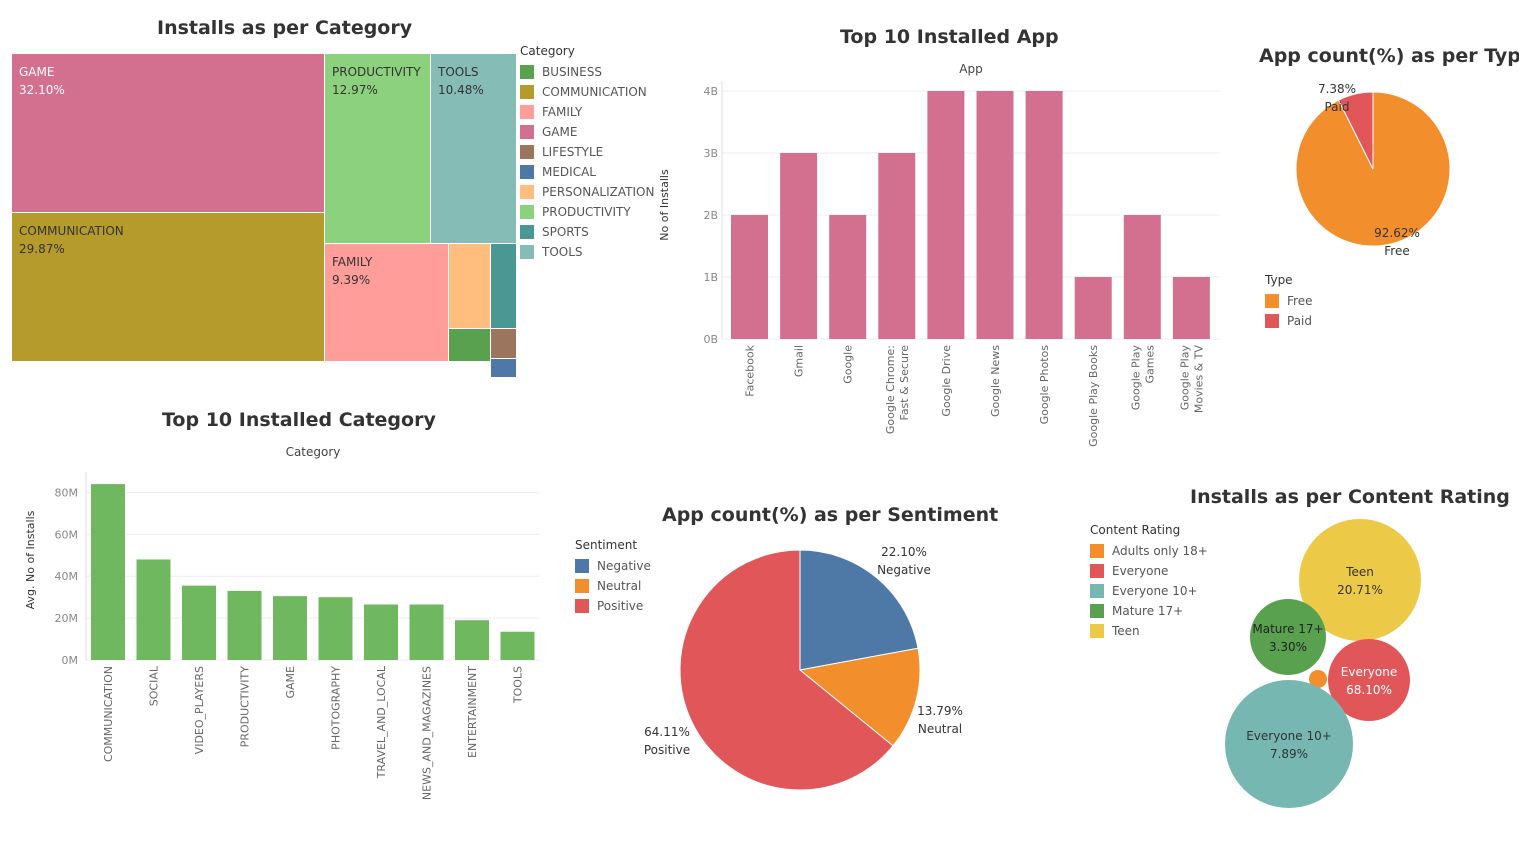  Describe the element at coordinates (1149, 551) in the screenshot. I see `content-rating-legend-item-adults-only-18: Adults only 18+` at that location.